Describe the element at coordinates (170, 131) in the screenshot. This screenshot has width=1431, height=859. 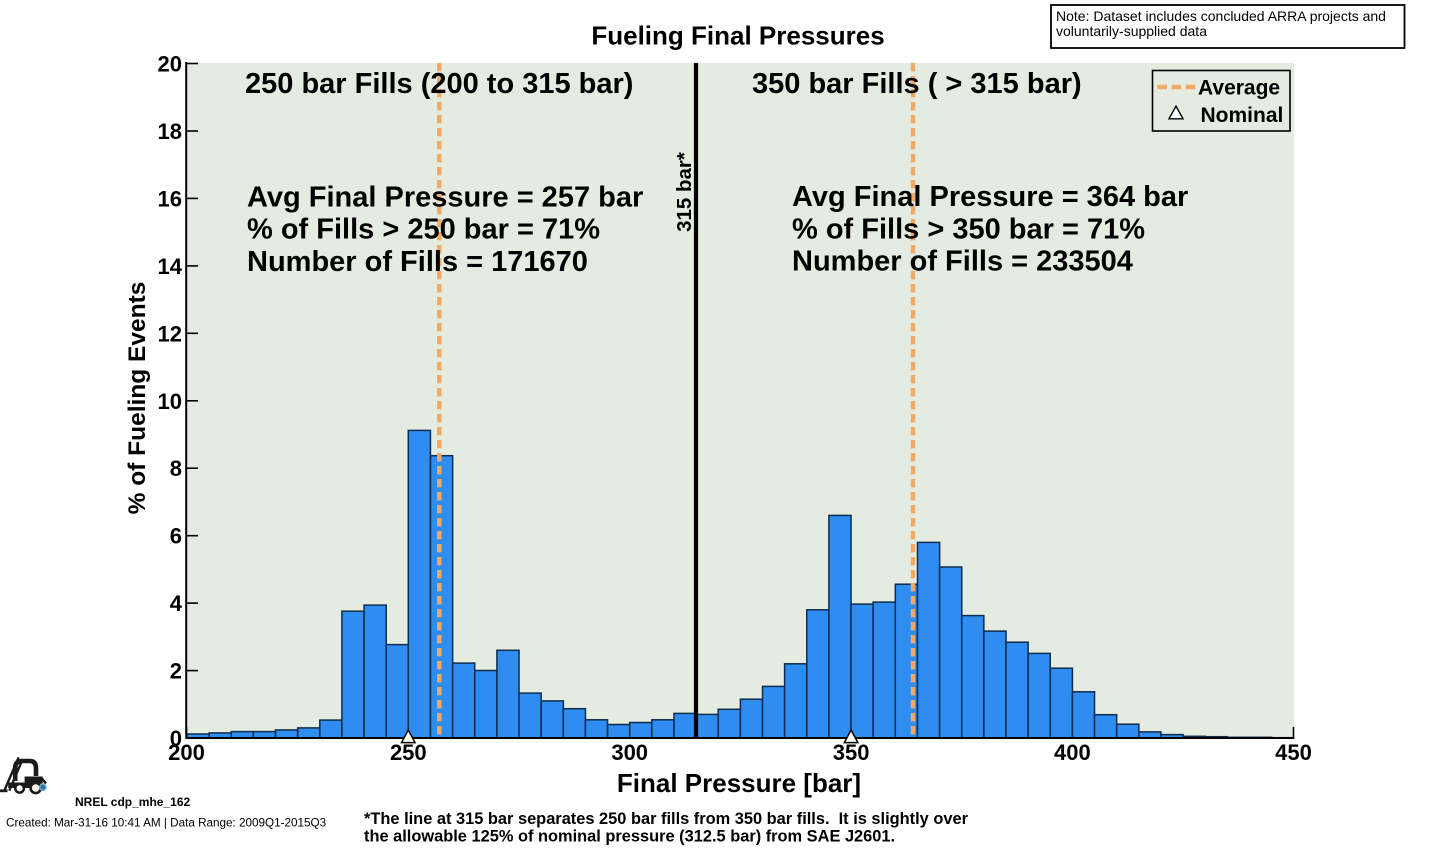
I see `svg-text: 18` at that location.